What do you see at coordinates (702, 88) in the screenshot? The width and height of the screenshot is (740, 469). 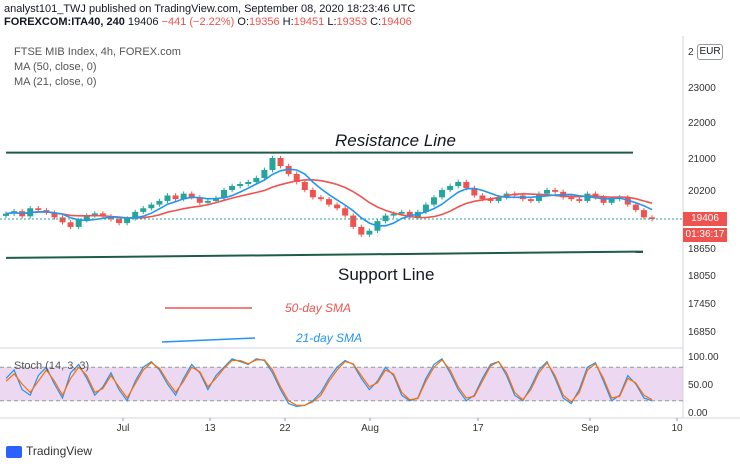 I see `y-tick-label: 23000` at bounding box center [702, 88].